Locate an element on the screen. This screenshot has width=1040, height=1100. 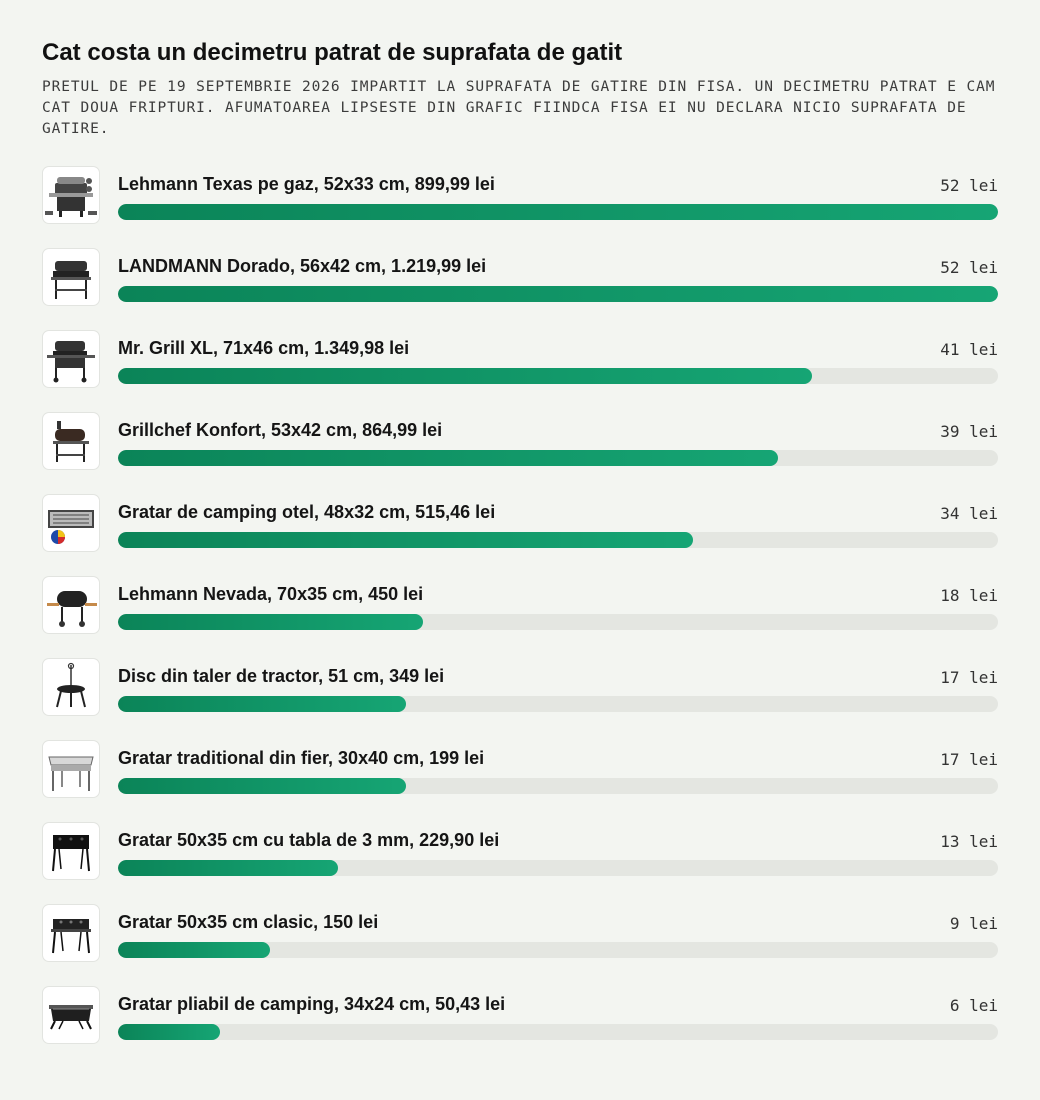
bar-label: LANDMANN Dorado, 56x42 cm, 1.219,99 lei is located at coordinates (302, 266).